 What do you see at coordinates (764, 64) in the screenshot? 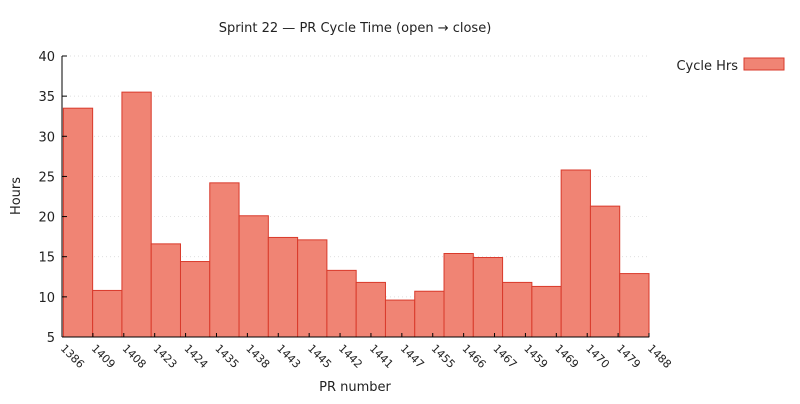
I see `legend-swatch` at bounding box center [764, 64].